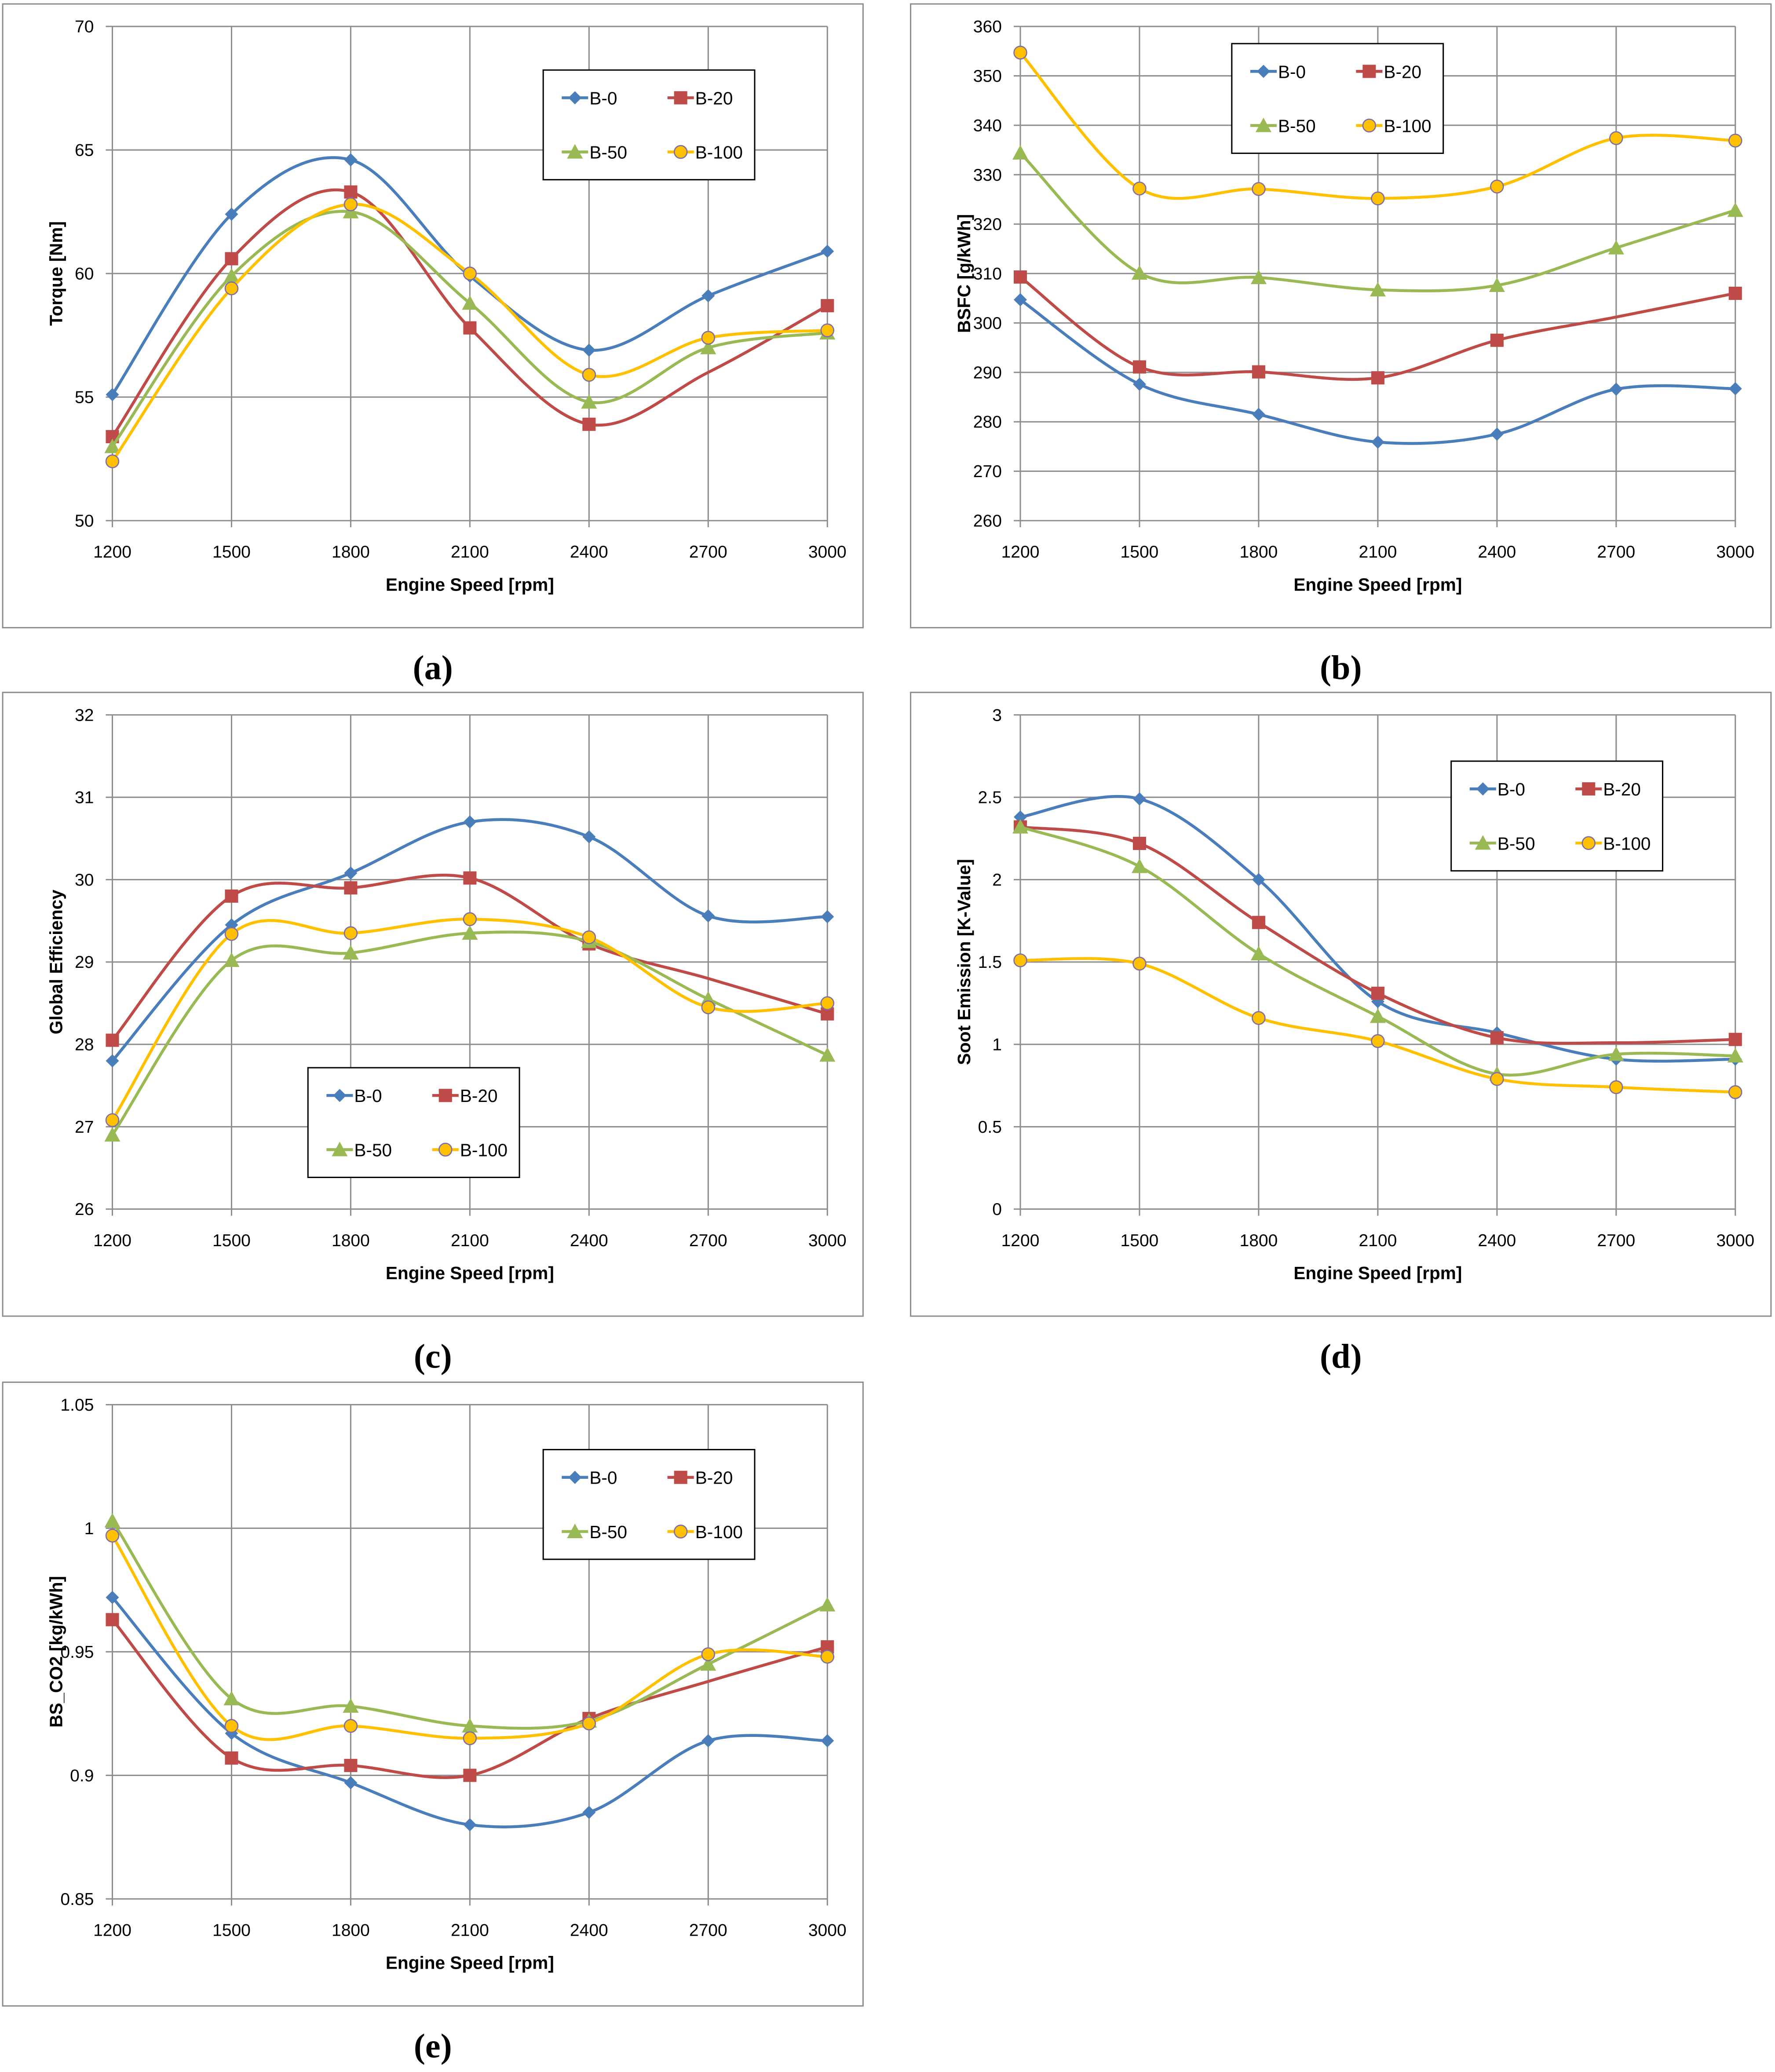 The width and height of the screenshot is (1775, 2072). I want to click on y-tick-label: 1.5, so click(990, 962).